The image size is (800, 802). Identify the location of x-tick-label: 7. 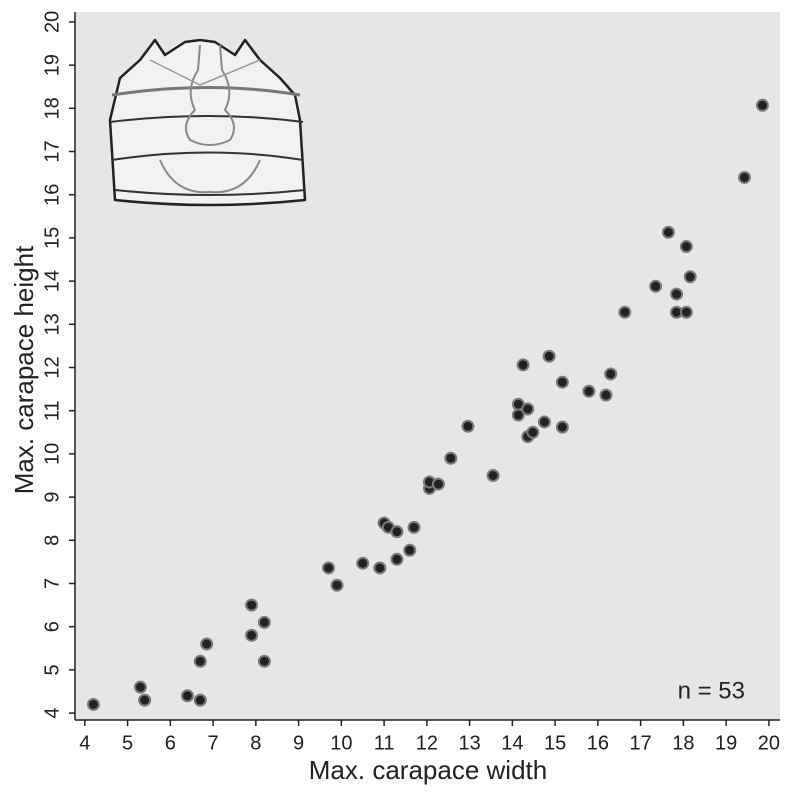
(213, 743).